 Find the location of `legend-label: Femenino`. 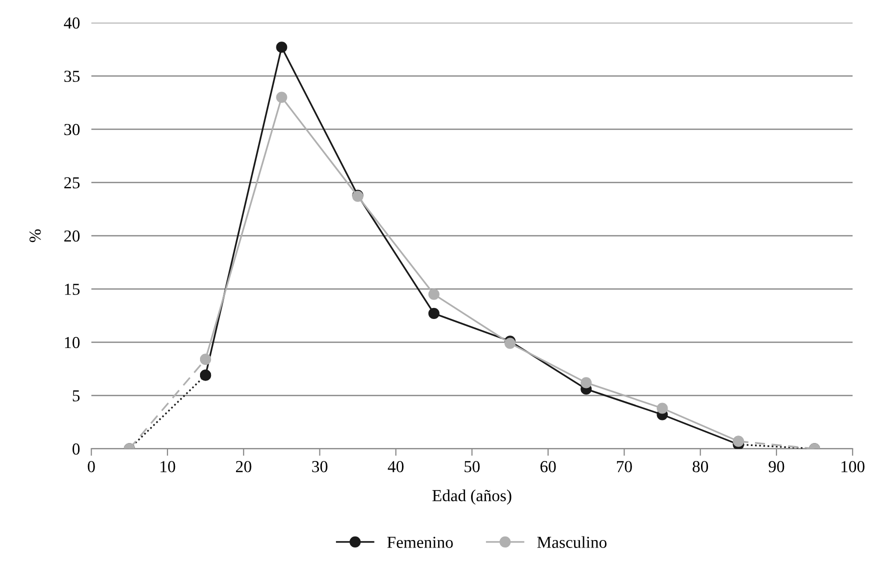

legend-label: Femenino is located at coordinates (420, 542).